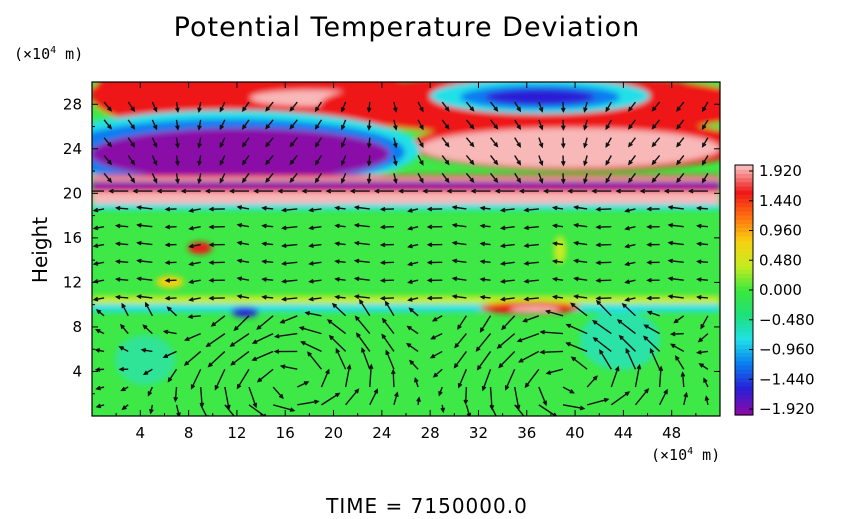  Describe the element at coordinates (77, 371) in the screenshot. I see `y-tick-label: 4` at that location.